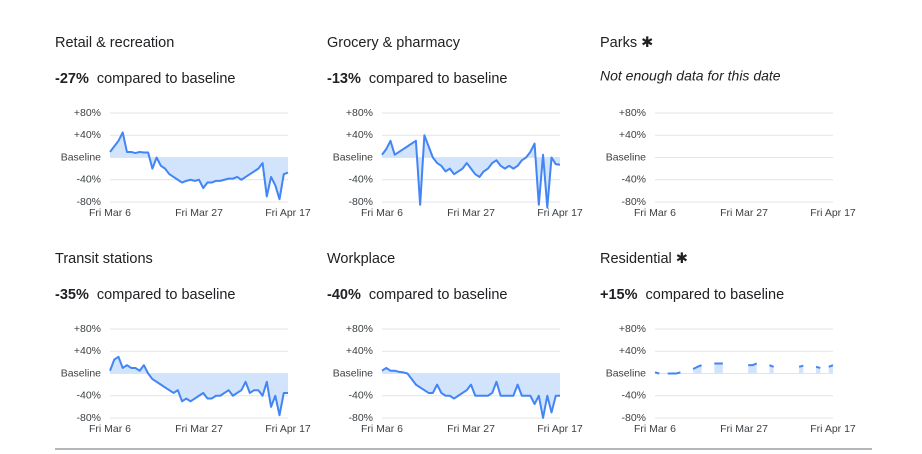 This screenshot has width=922, height=454. What do you see at coordinates (344, 79) in the screenshot?
I see `headline-value: -13%` at bounding box center [344, 79].